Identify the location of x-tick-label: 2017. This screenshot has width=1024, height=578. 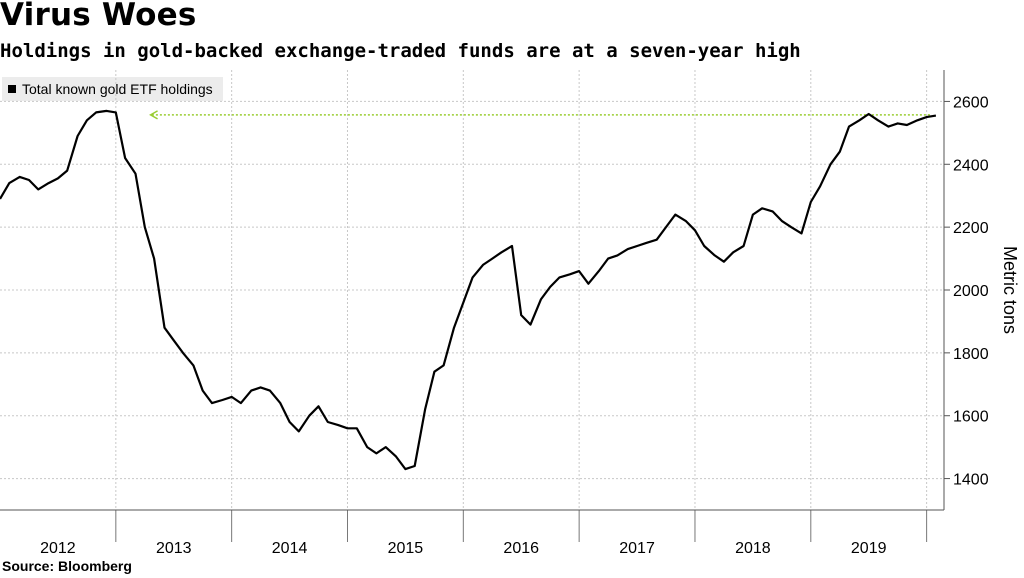
(637, 548).